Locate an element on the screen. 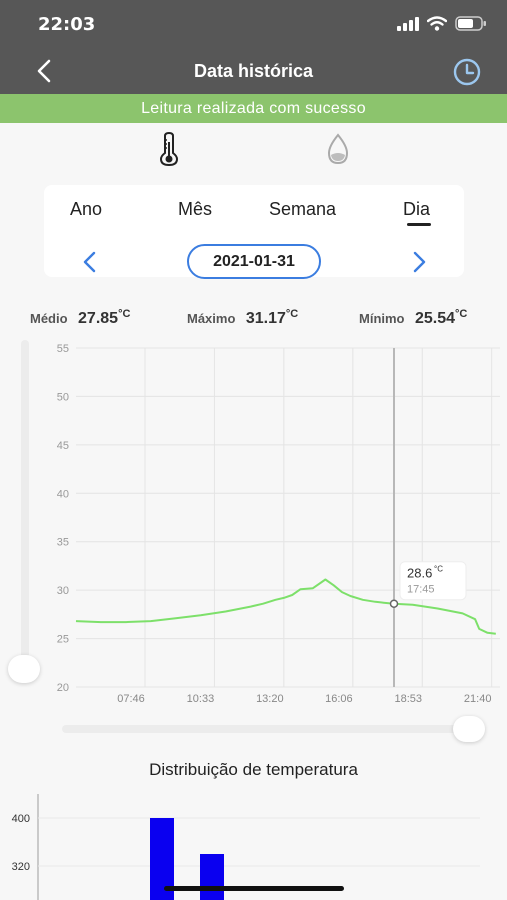 This screenshot has width=507, height=900. x-tick-label: 10:33 is located at coordinates (201, 699).